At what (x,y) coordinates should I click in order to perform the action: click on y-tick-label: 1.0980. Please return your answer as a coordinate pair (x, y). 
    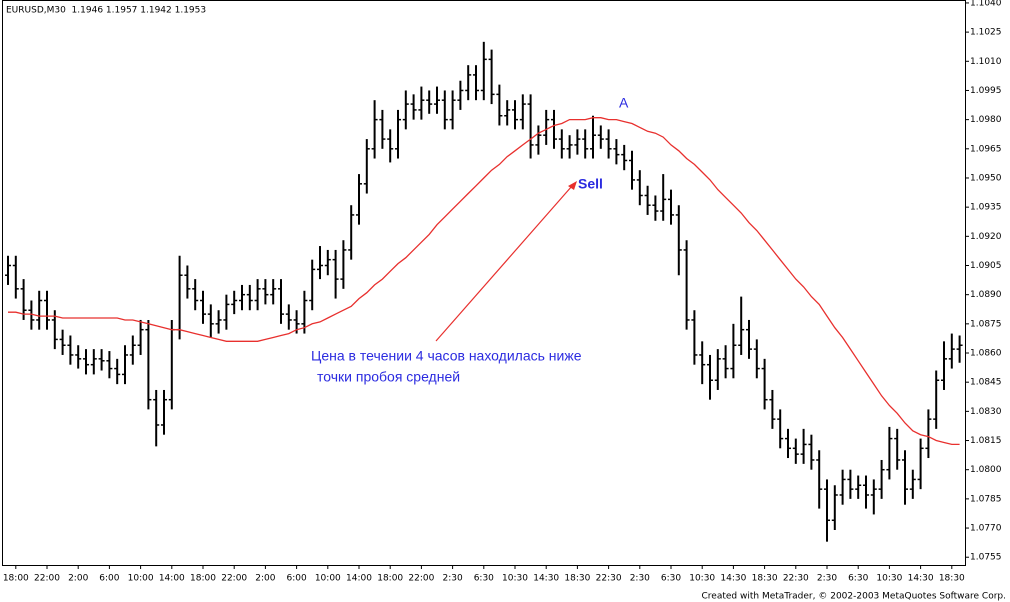
    Looking at the image, I should click on (986, 120).